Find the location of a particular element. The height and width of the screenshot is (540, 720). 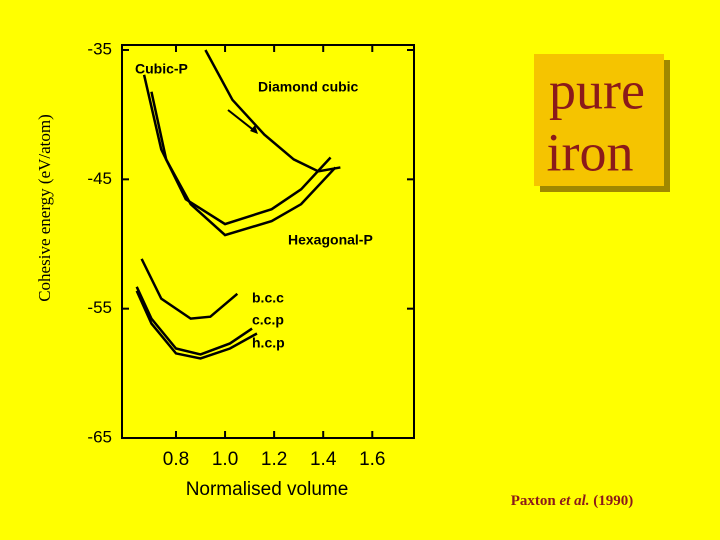

badge is located at coordinates (599, 120).